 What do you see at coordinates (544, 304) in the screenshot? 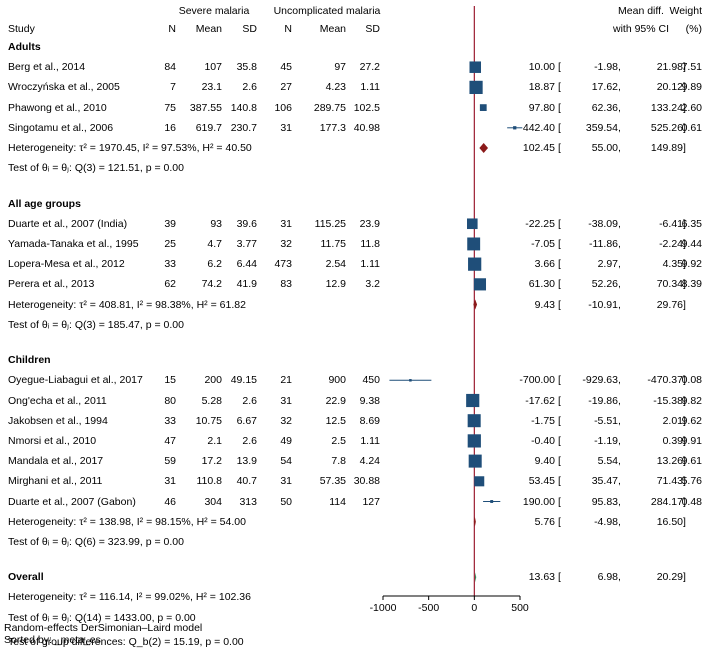
I see `pooled-ci-es: 9.43` at bounding box center [544, 304].